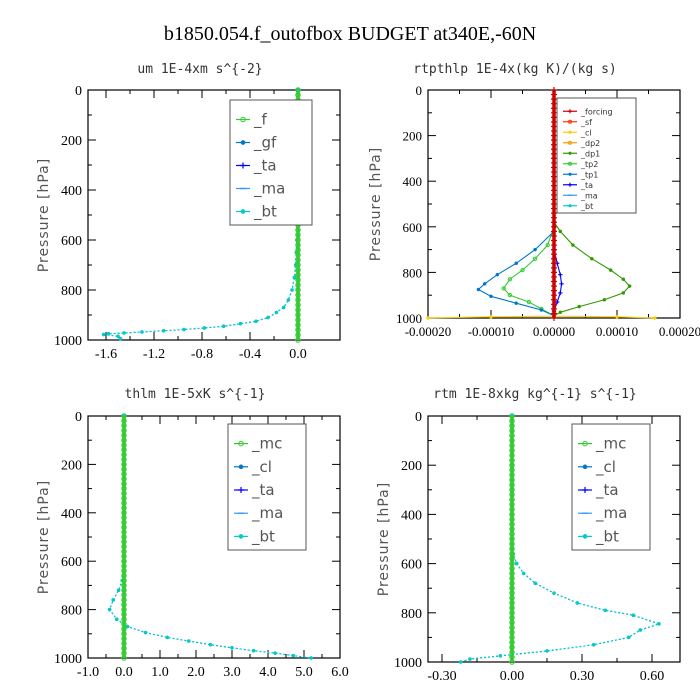  I want to click on y-axis-label: Pressure [hPa], so click(44, 537).